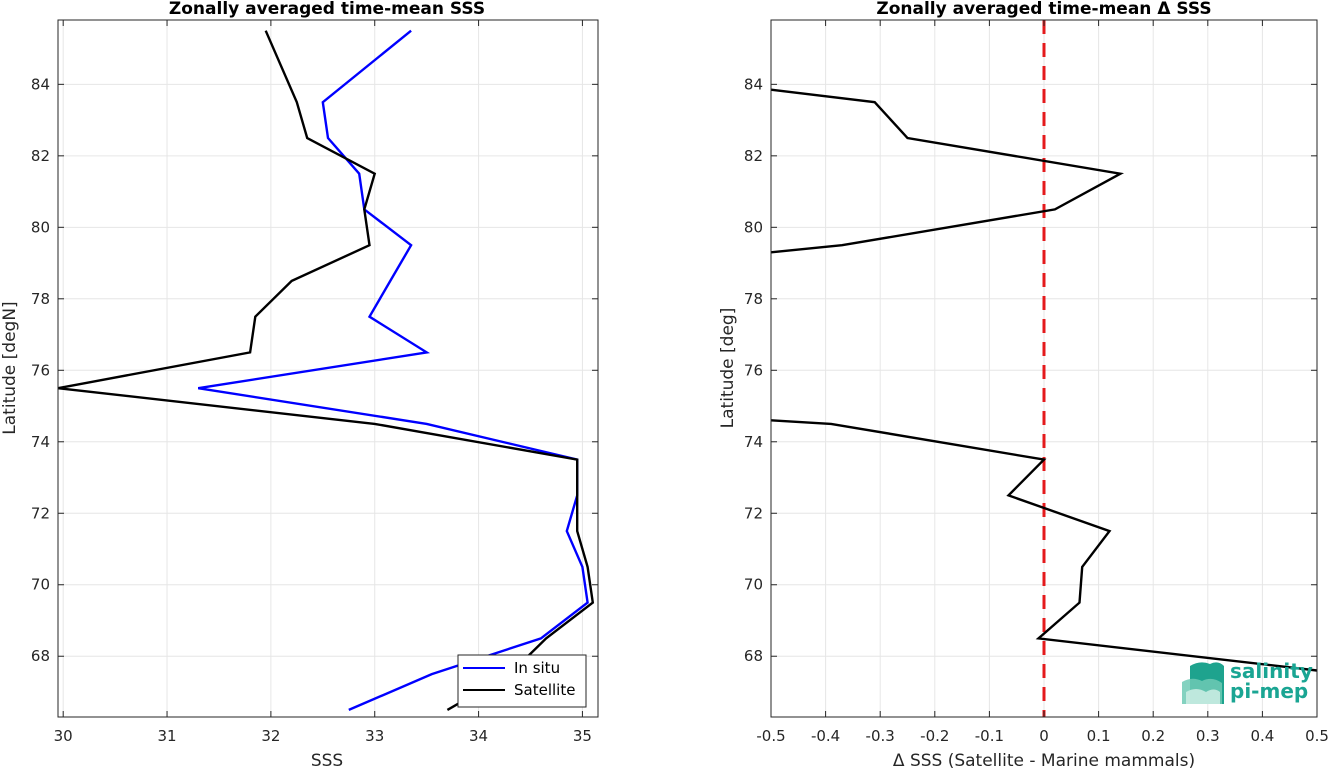 The width and height of the screenshot is (1330, 773). Describe the element at coordinates (327, 760) in the screenshot. I see `sss-x-axis-label: SSS` at that location.